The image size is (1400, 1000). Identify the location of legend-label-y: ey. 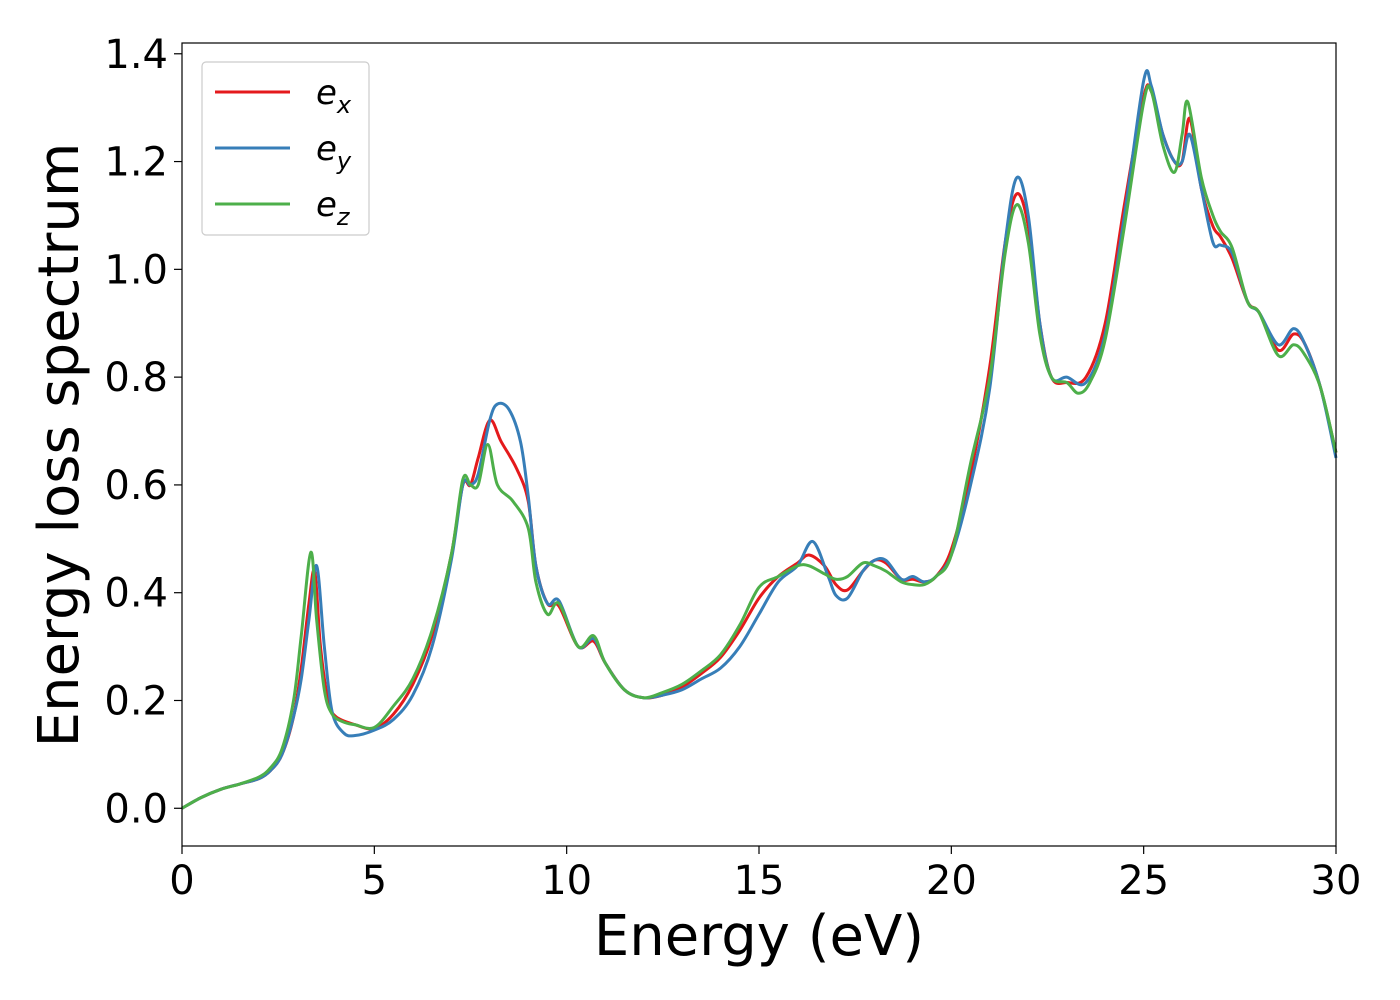
(334, 152).